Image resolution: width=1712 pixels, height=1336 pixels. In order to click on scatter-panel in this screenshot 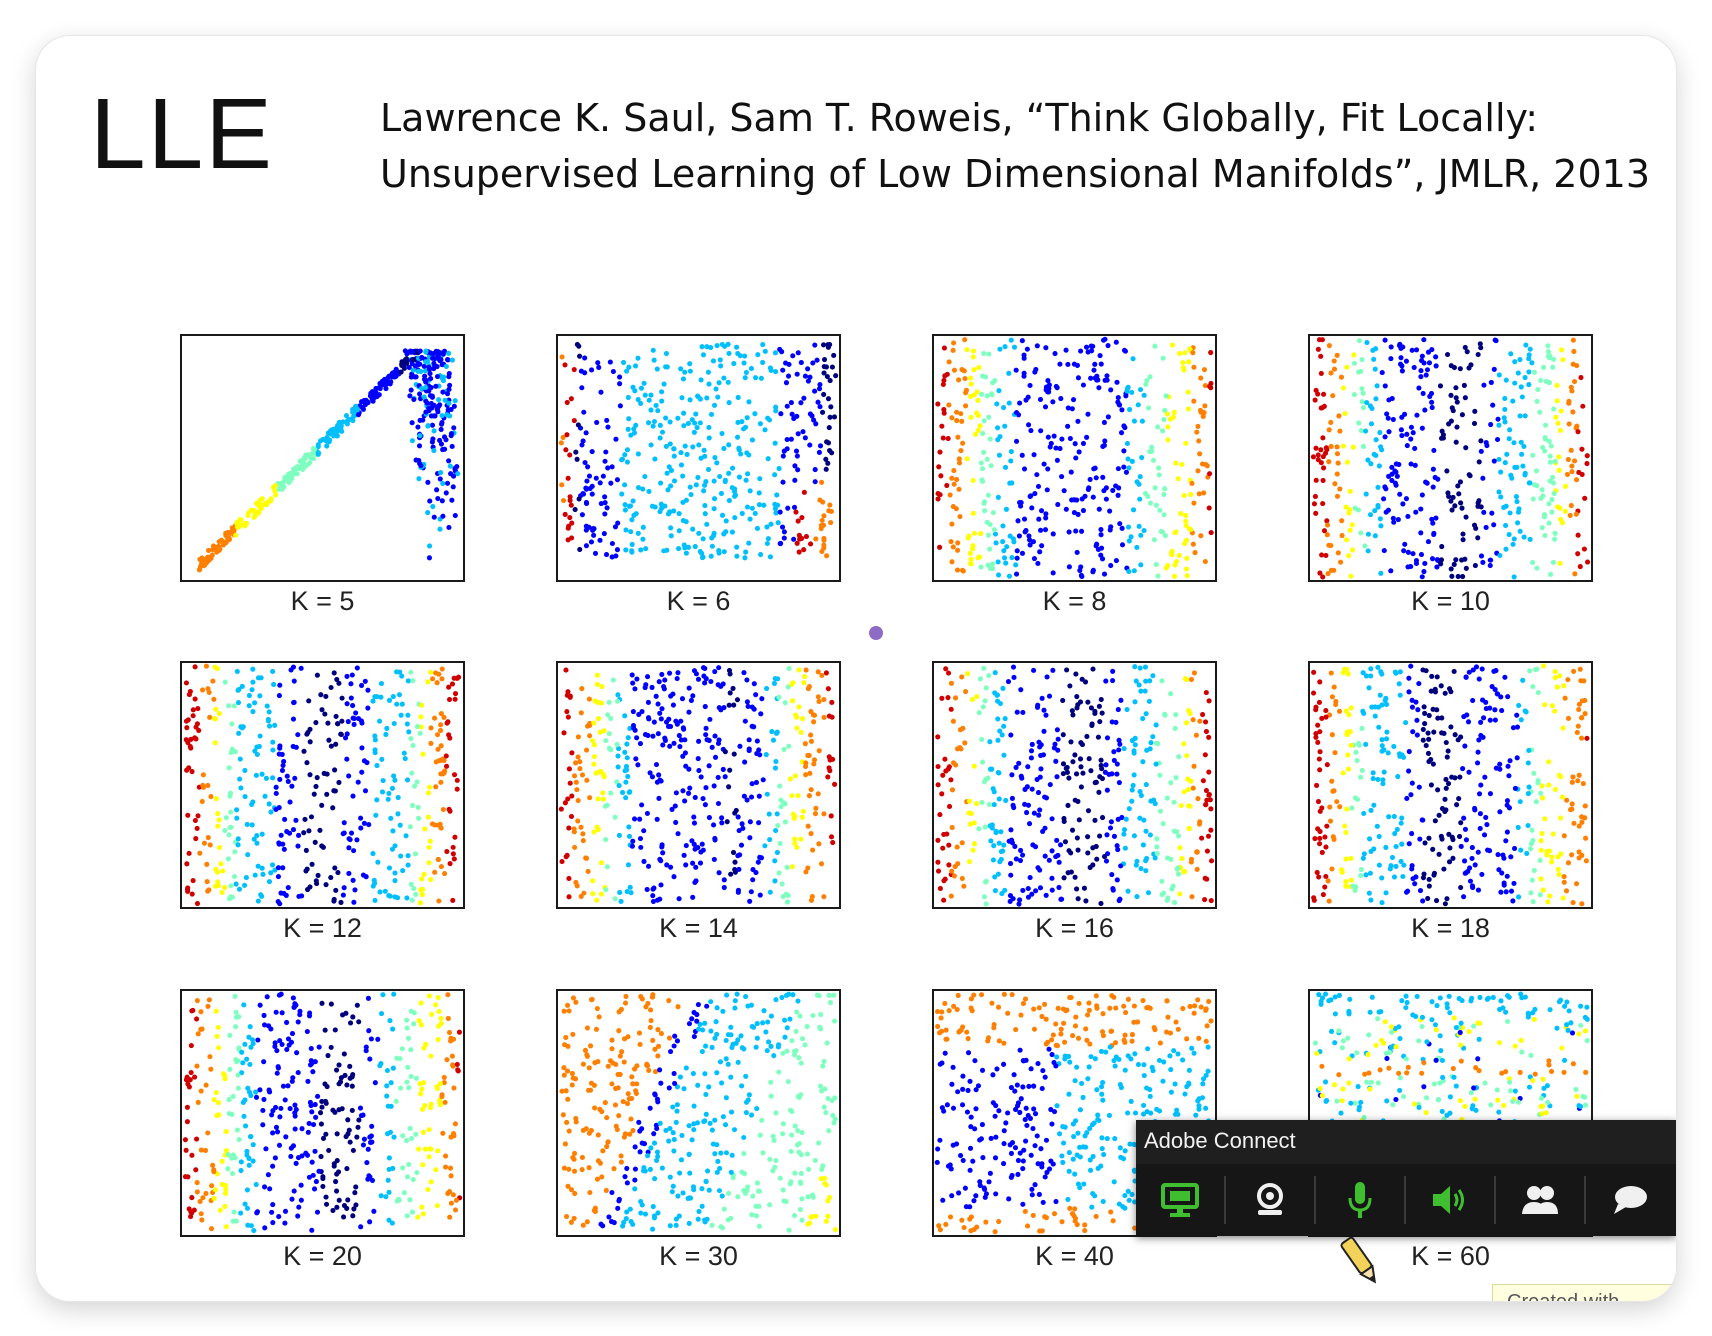, I will do `click(1074, 458)`.